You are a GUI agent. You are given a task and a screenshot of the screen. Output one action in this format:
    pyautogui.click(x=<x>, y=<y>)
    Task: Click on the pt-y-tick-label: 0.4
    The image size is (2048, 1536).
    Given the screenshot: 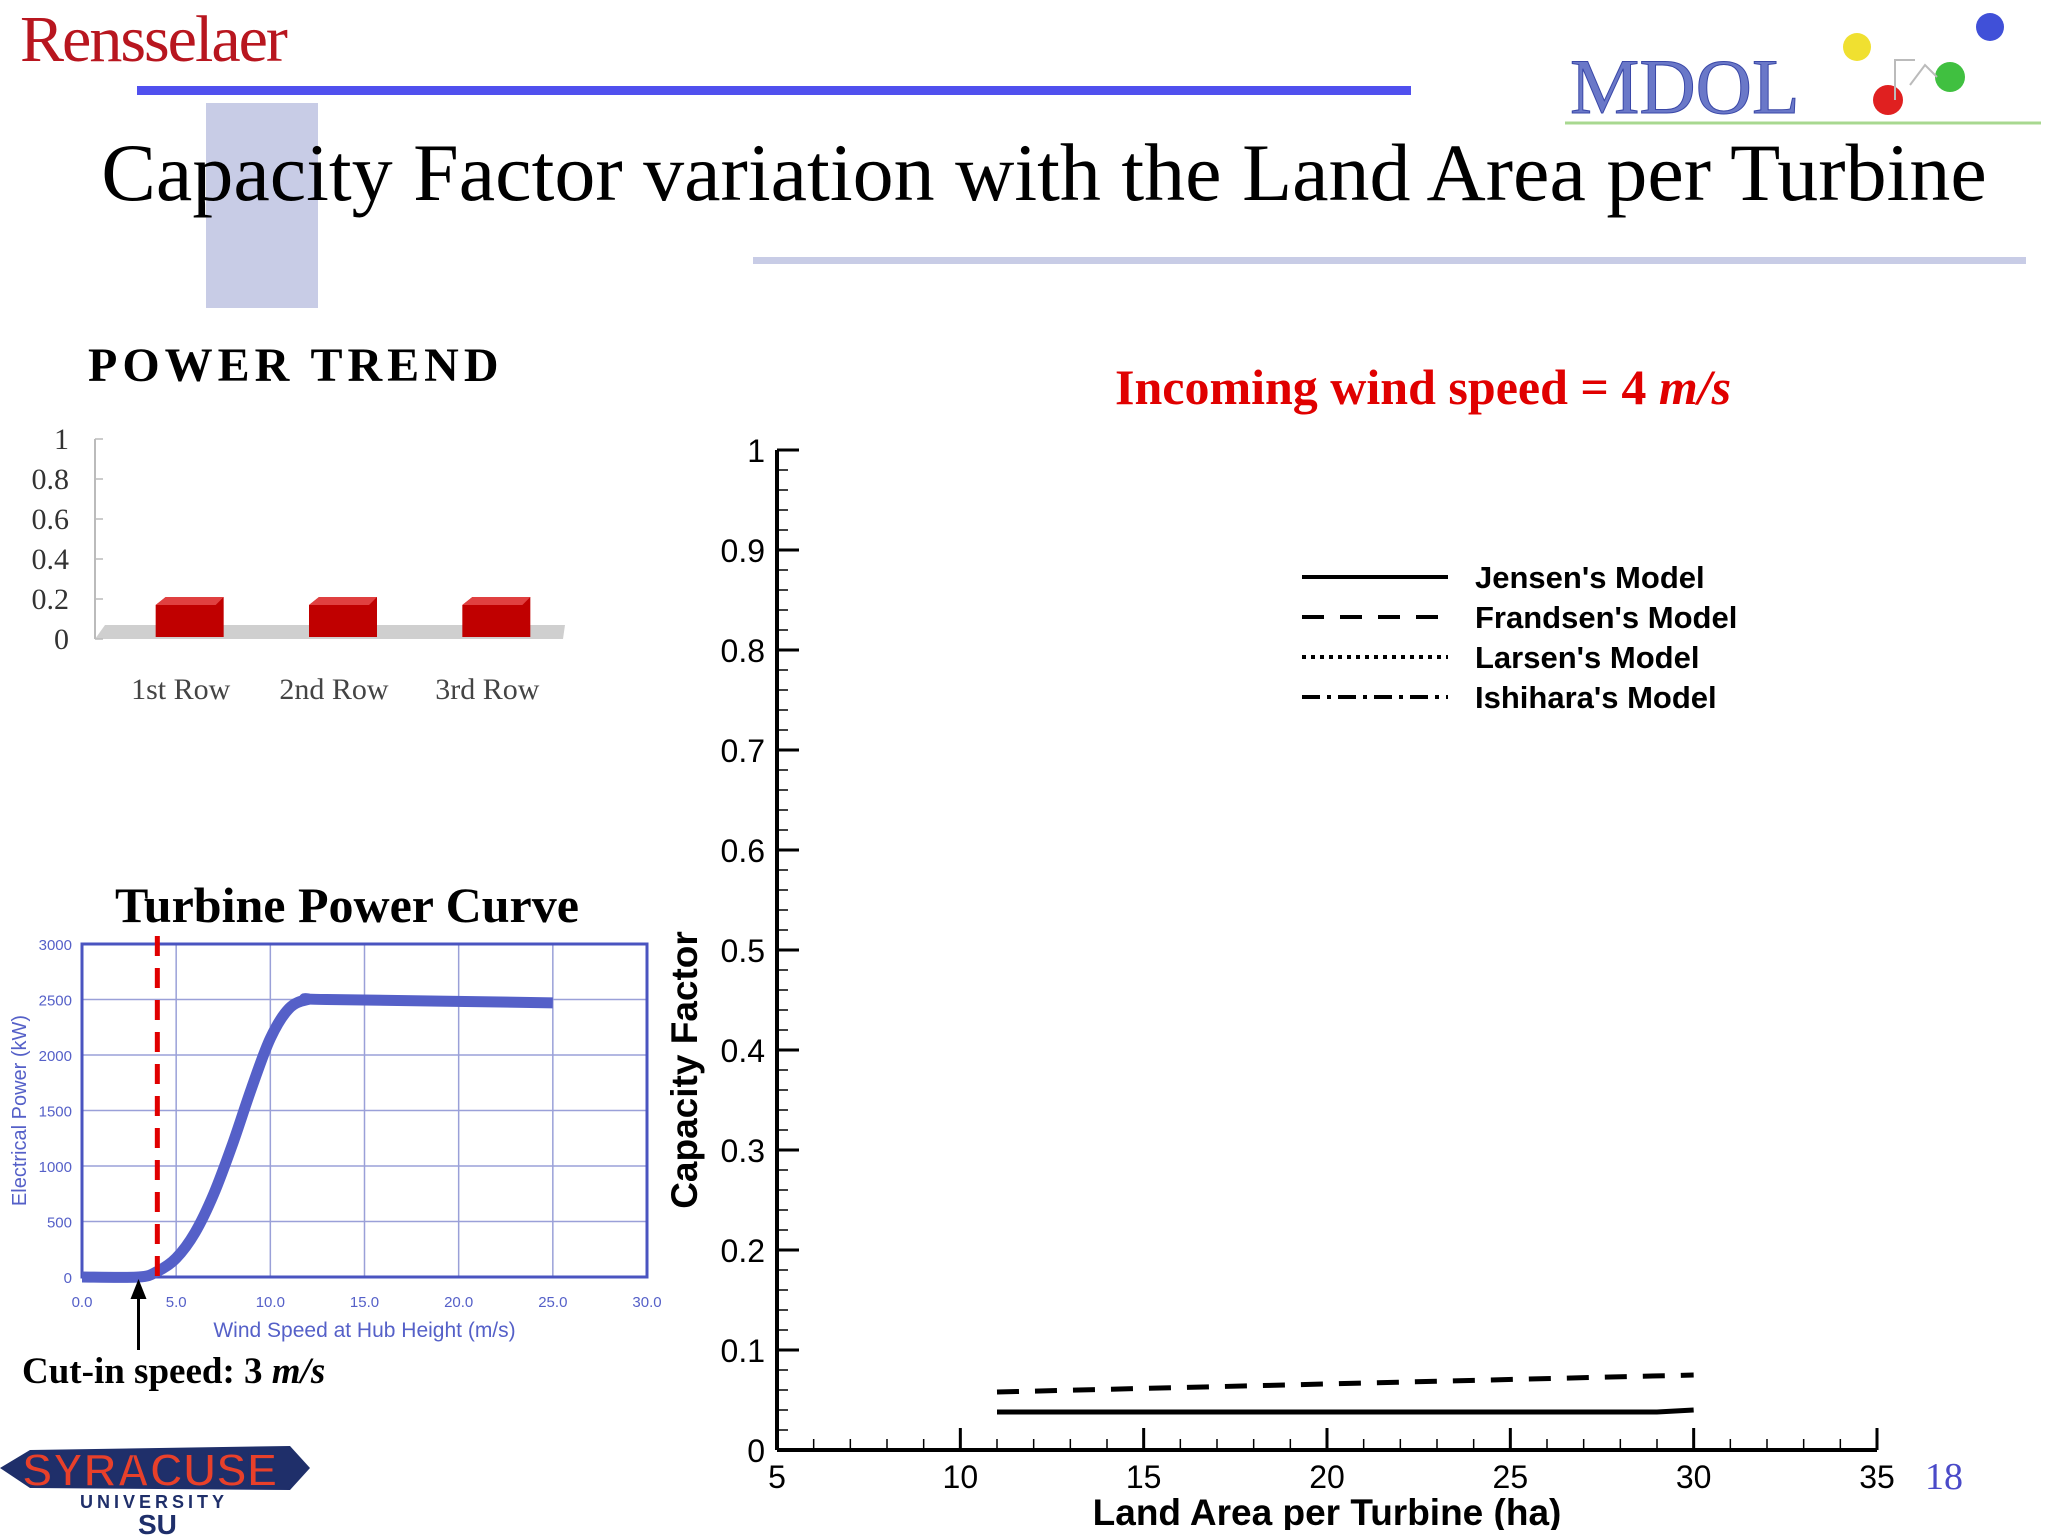 What is the action you would take?
    pyautogui.click(x=51, y=559)
    